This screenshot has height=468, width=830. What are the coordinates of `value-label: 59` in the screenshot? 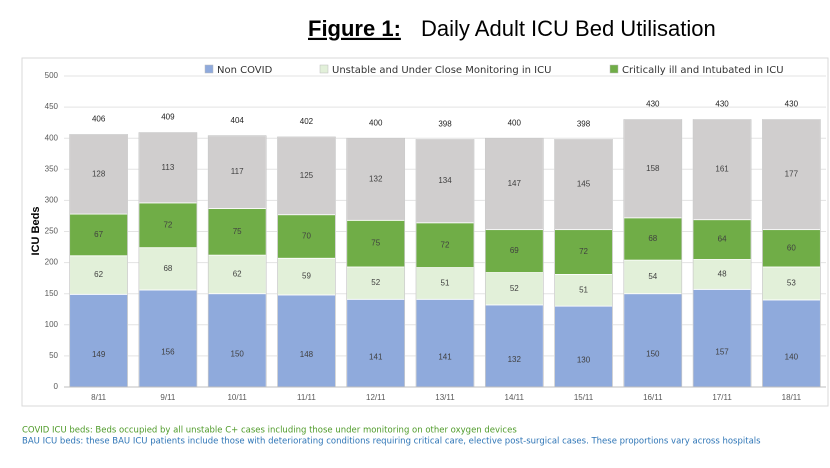 It's located at (306, 276).